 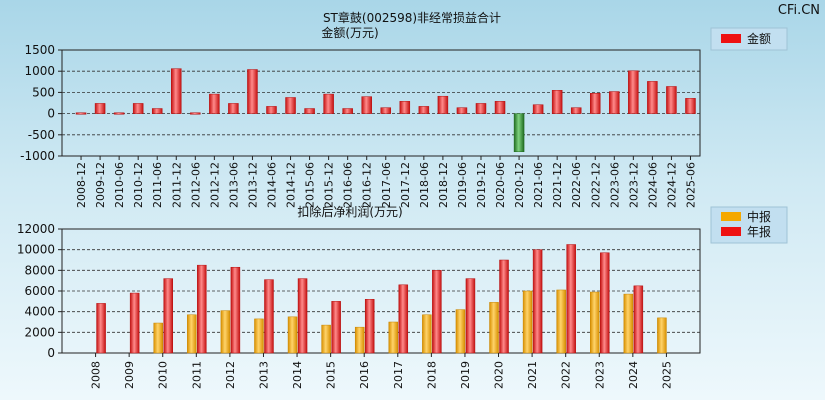 What do you see at coordinates (310, 185) in the screenshot?
I see `top-x-label-2015-06: 2015-06` at bounding box center [310, 185].